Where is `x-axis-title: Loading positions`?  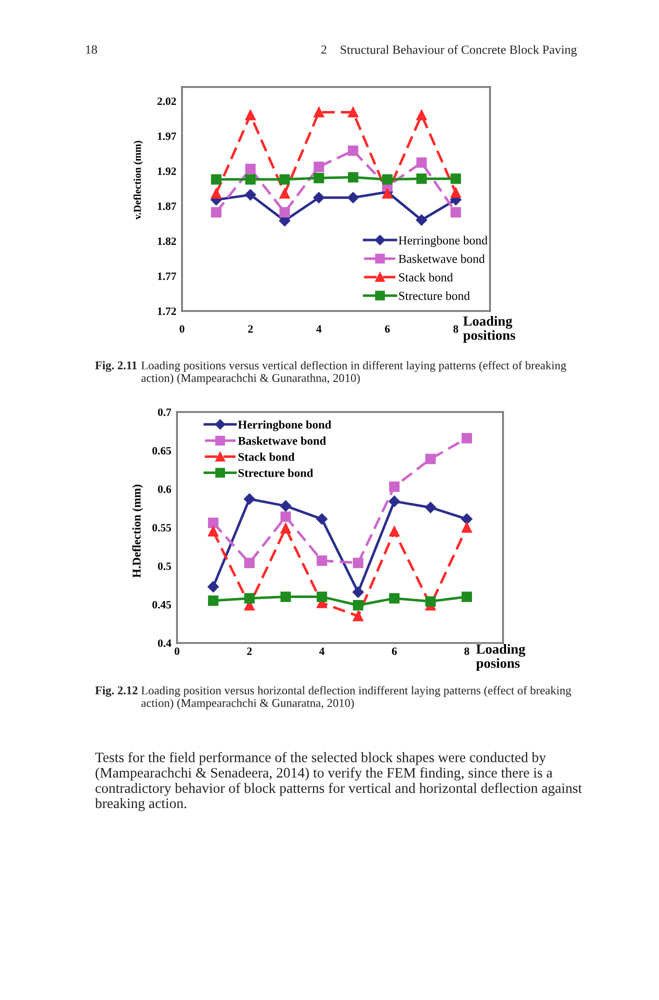
x-axis-title: Loading positions is located at coordinates (489, 329).